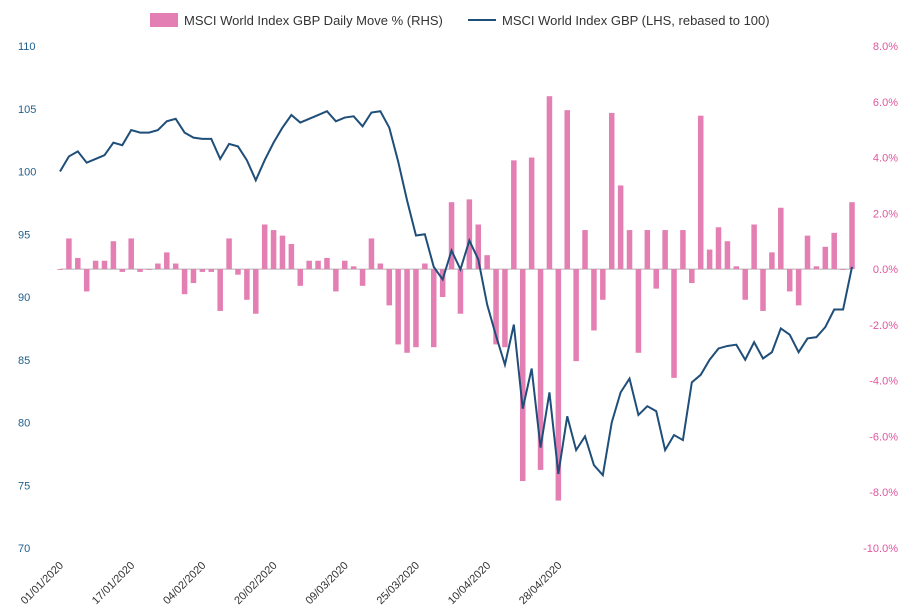  Describe the element at coordinates (398, 583) in the screenshot. I see `x-axis-tick-label: 25/03/2020` at that location.